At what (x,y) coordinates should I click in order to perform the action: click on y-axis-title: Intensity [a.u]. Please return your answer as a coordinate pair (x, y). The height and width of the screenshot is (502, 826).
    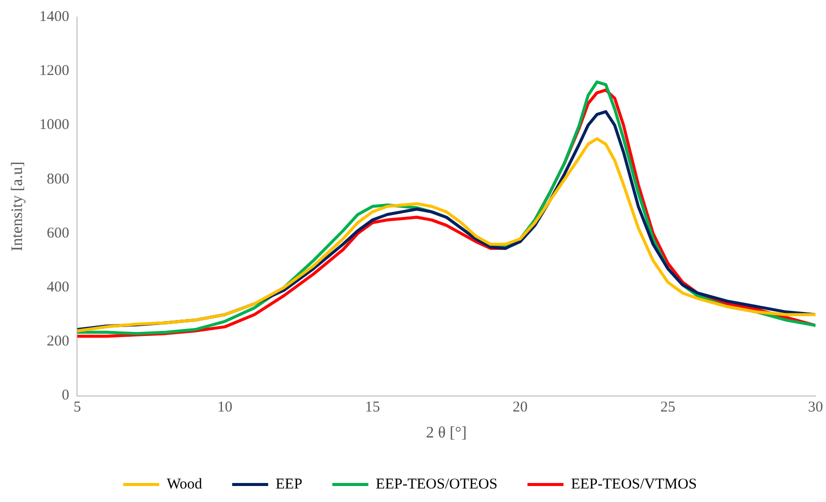
    Looking at the image, I should click on (17, 207).